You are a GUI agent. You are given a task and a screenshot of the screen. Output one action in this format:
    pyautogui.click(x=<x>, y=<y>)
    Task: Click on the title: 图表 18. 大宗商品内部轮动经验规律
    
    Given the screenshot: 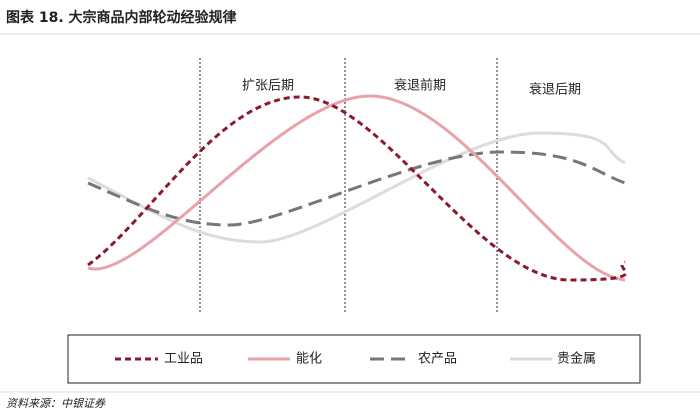 What is the action you would take?
    pyautogui.click(x=121, y=17)
    